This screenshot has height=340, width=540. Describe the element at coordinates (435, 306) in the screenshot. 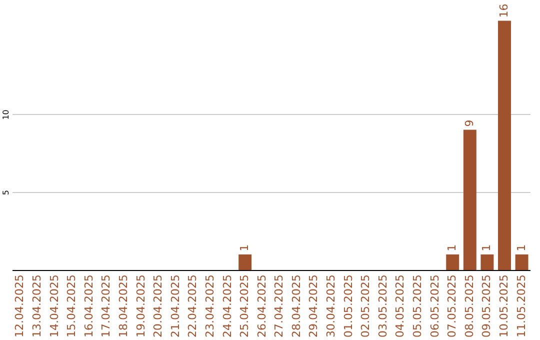

I see `x-tick-label: 06.05.2025` at that location.